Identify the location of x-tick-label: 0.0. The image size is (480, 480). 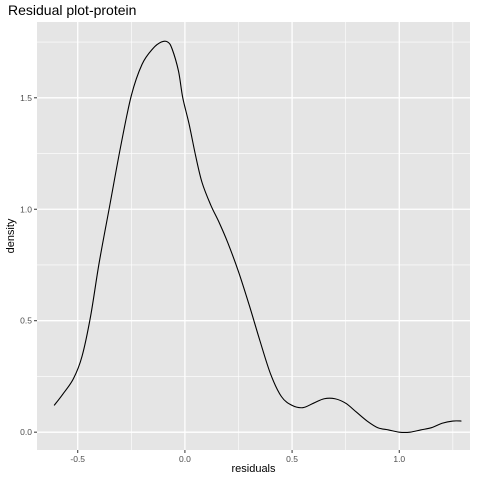
(185, 459).